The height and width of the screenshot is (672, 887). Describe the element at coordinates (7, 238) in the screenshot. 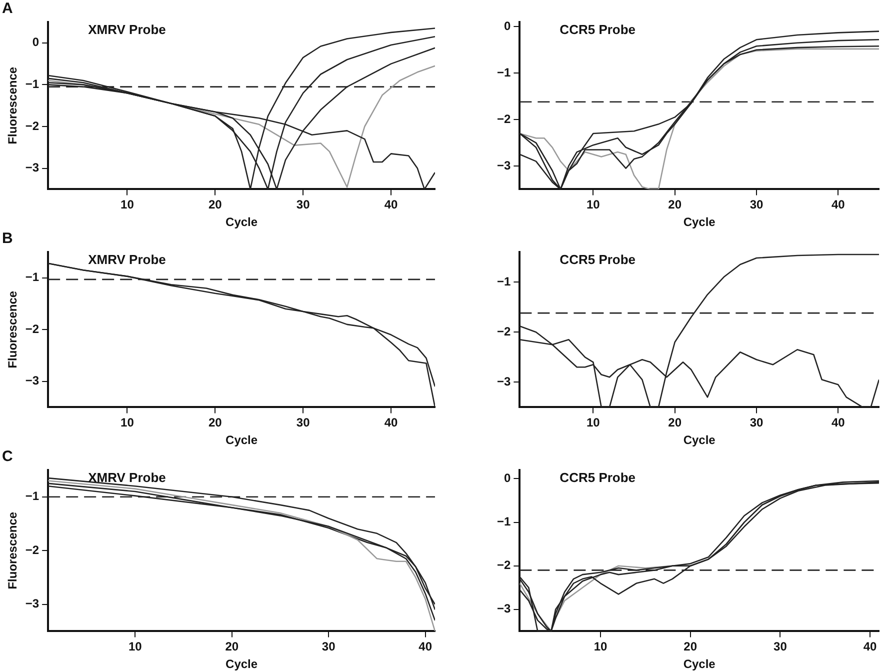

I see `text: B` at that location.